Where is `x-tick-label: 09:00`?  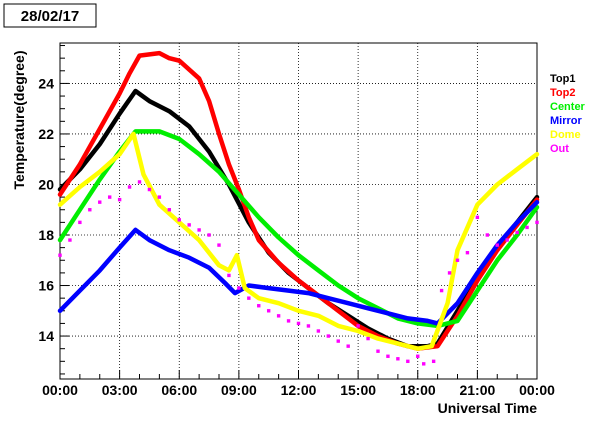 x-tick-label: 09:00 is located at coordinates (239, 390).